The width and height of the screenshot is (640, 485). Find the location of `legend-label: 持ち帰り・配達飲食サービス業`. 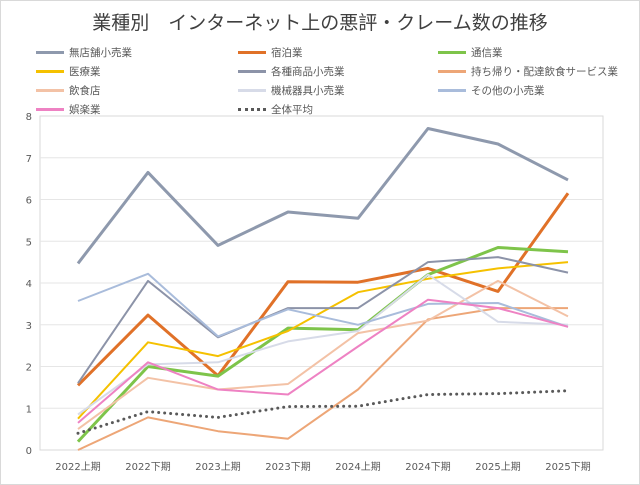

legend-label: 持ち帰り・配達飲食サービス業 is located at coordinates (544, 71).